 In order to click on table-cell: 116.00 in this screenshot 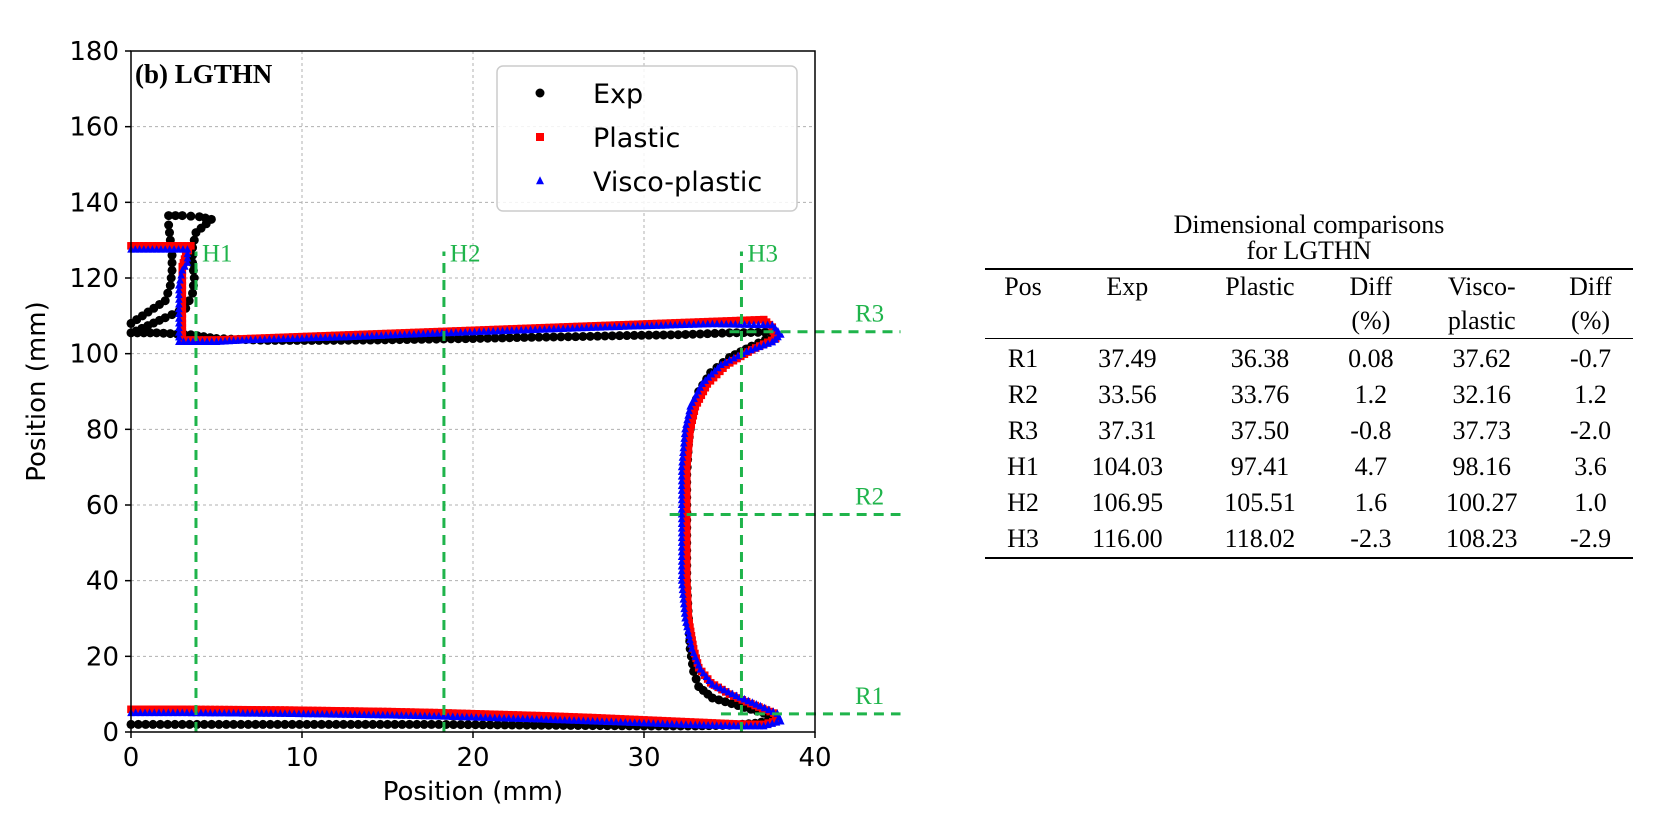, I will do `click(1127, 538)`.